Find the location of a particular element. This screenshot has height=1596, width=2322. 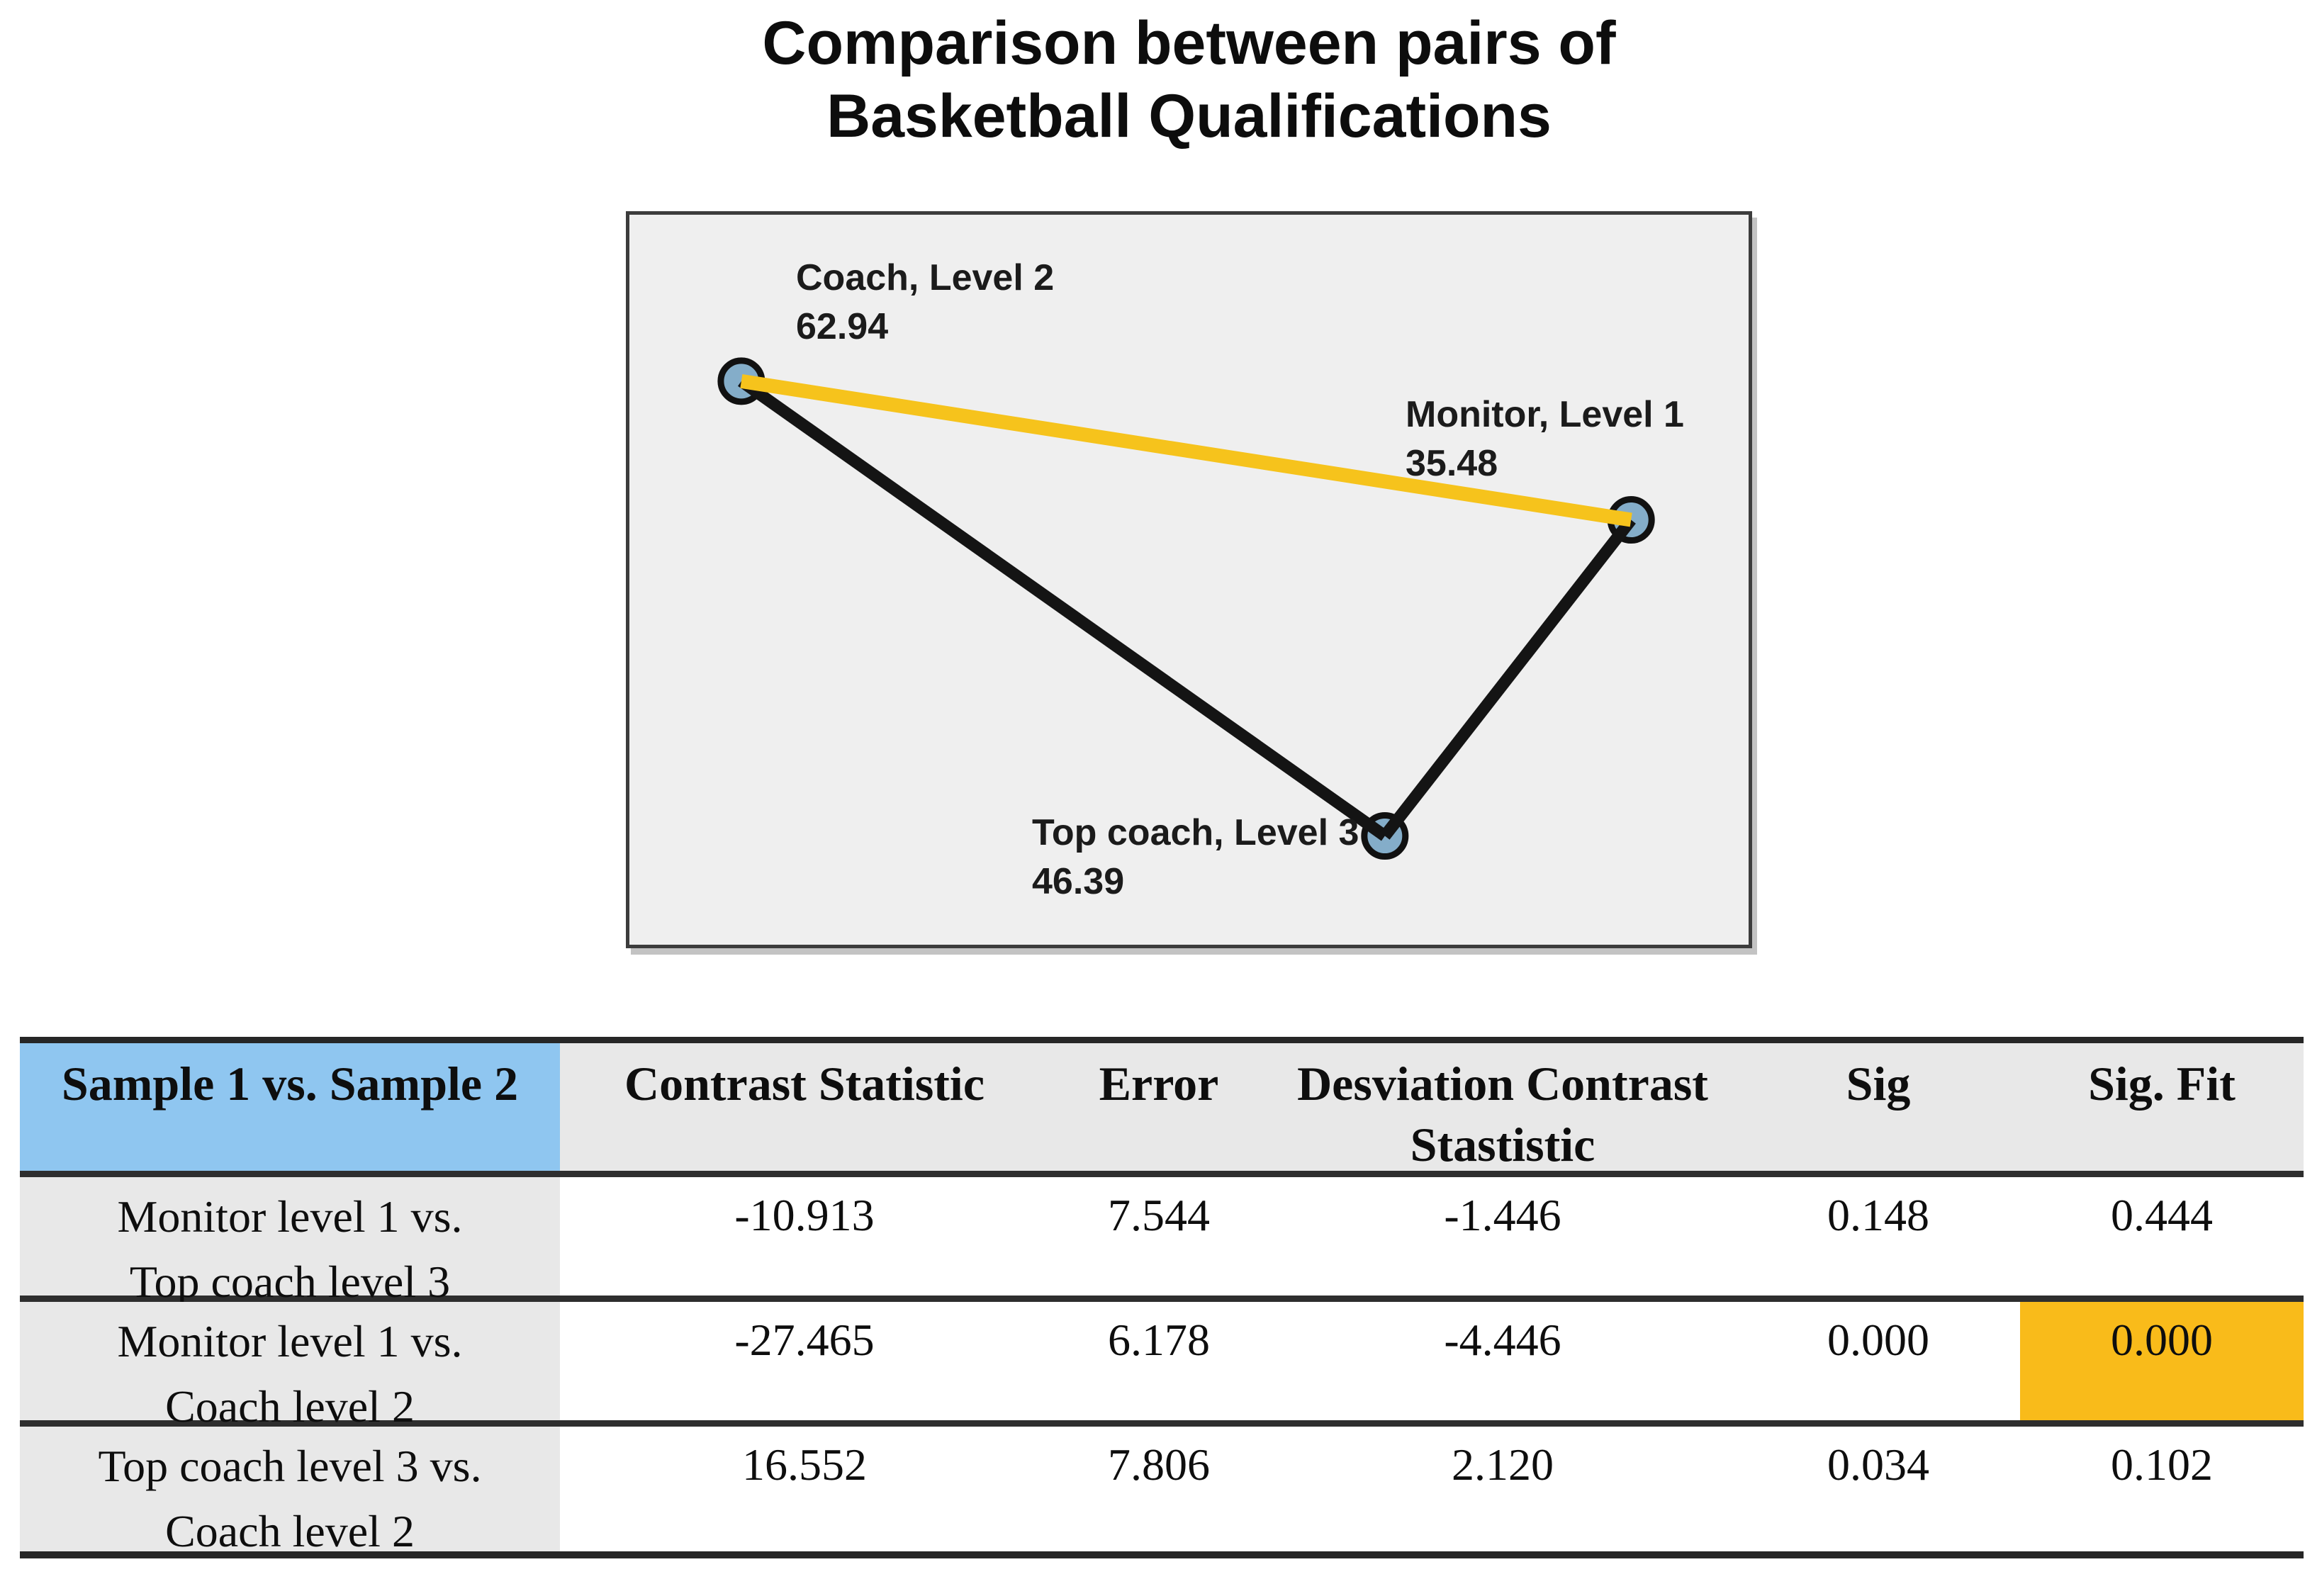

sample-line1: Top coach level 3 vs. is located at coordinates (290, 1466).